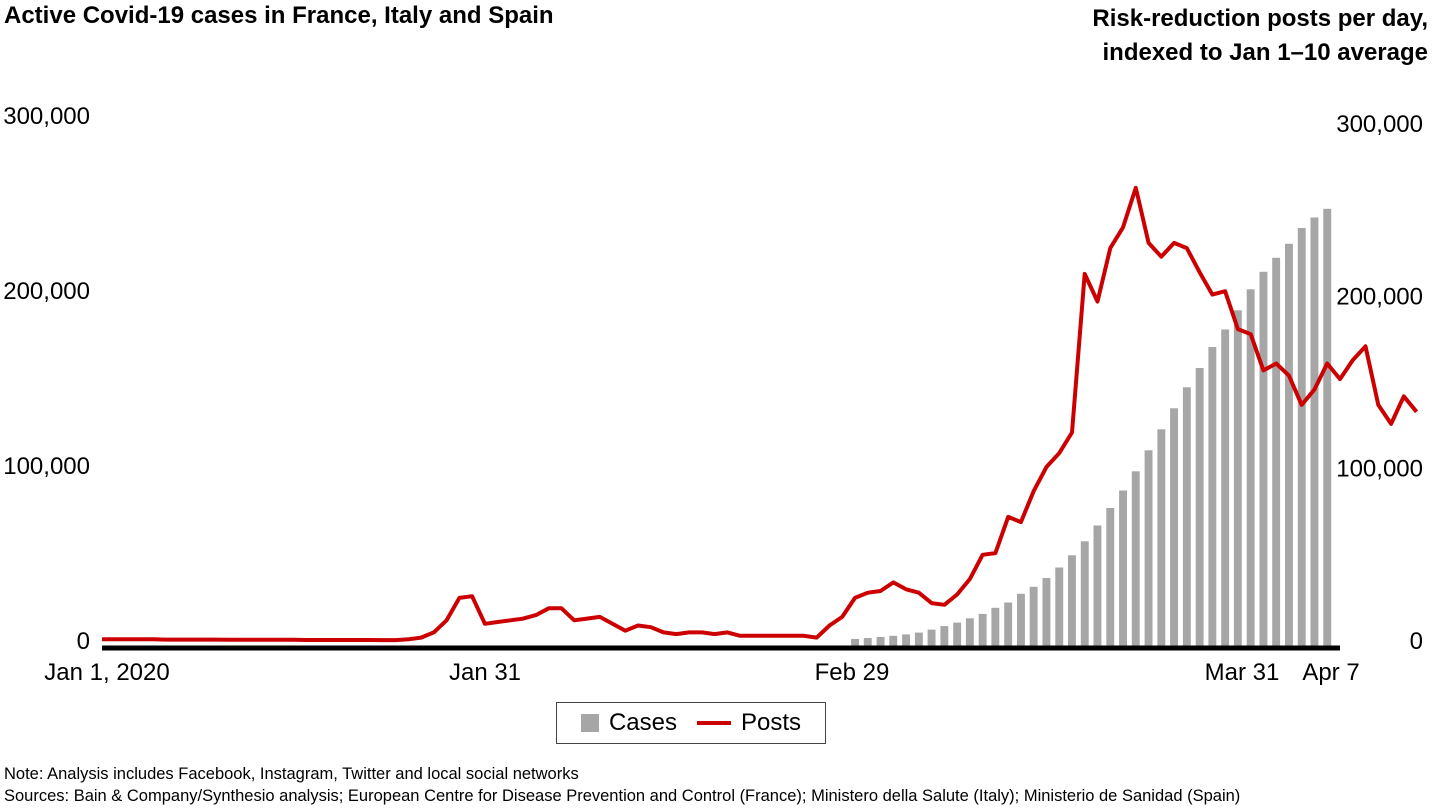  I want to click on legend-swatch-cases, so click(589, 723).